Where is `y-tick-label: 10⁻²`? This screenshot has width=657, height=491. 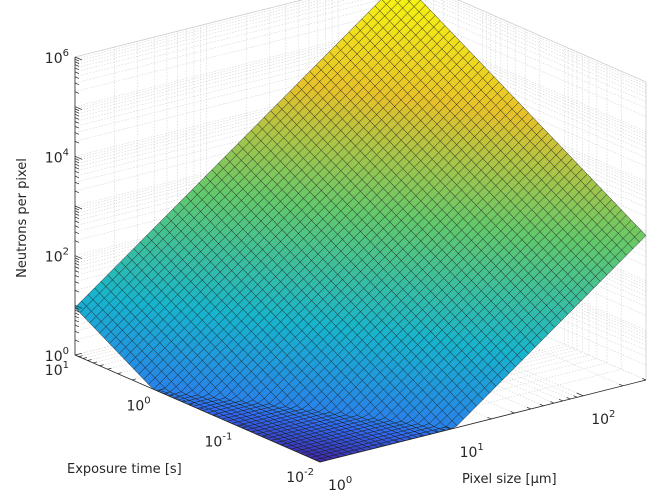 y-tick-label: 10⁻² is located at coordinates (300, 476).